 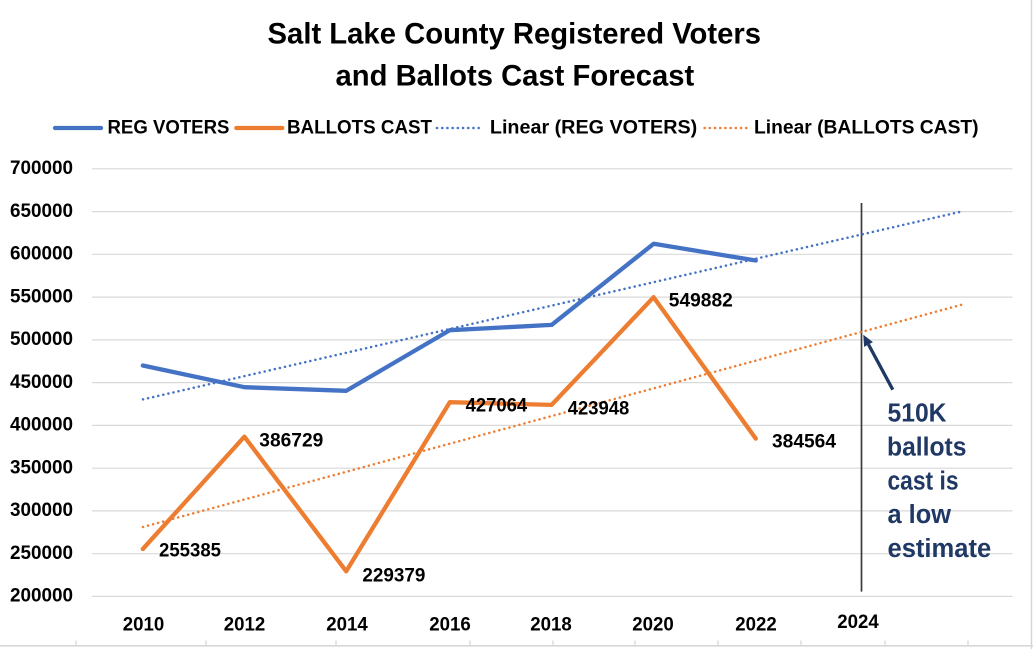 I want to click on svg-text: 255385, so click(x=190, y=550).